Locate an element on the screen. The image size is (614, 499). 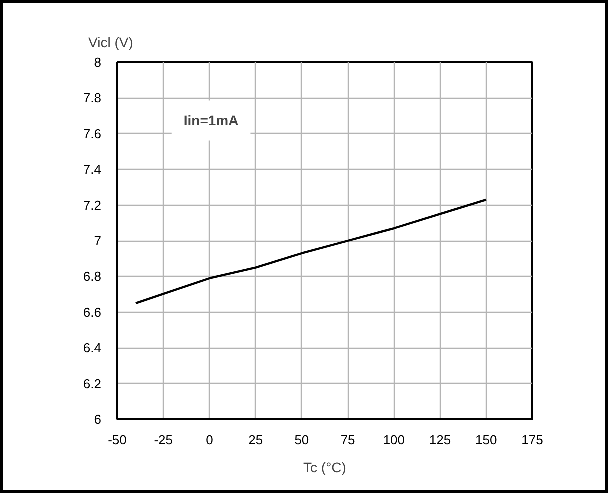
x-tick-label: 125 is located at coordinates (440, 440).